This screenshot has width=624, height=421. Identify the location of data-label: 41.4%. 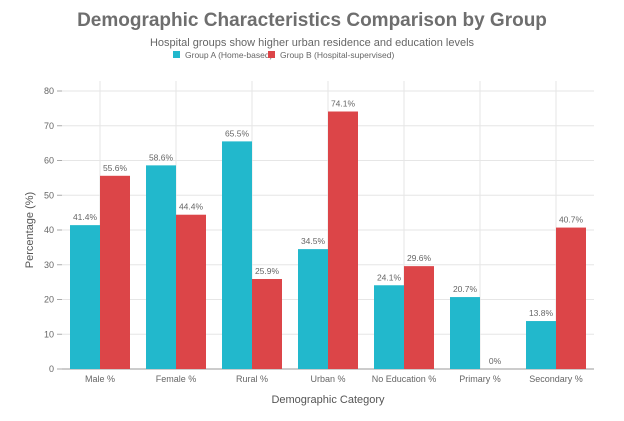
(85, 217).